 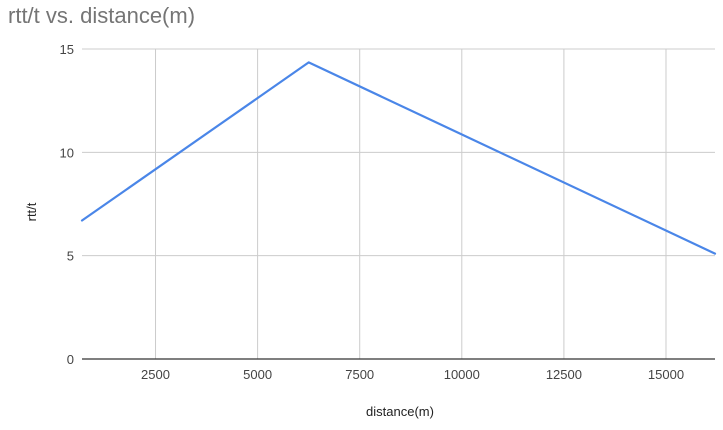 I want to click on x-tick-label: 5000, so click(x=257, y=374).